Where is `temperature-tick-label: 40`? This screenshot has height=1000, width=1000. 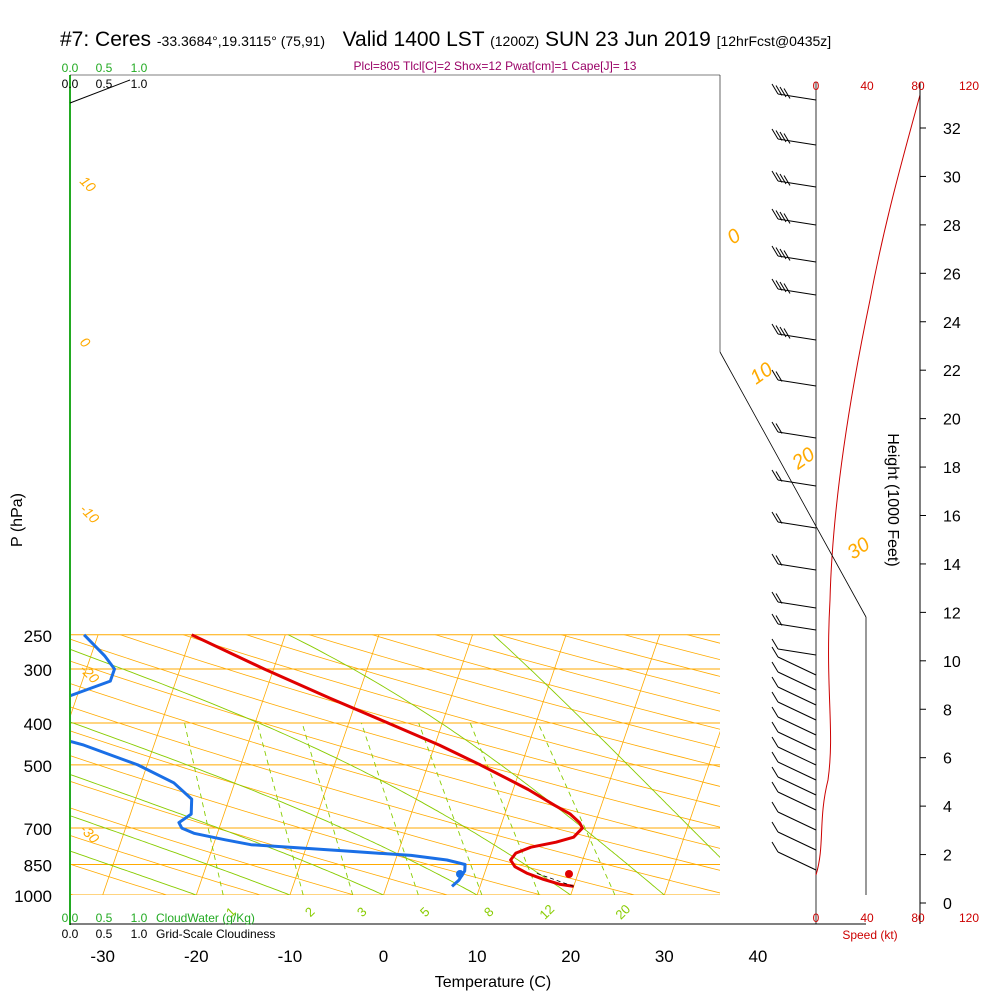
temperature-tick-label: 40 is located at coordinates (757, 956).